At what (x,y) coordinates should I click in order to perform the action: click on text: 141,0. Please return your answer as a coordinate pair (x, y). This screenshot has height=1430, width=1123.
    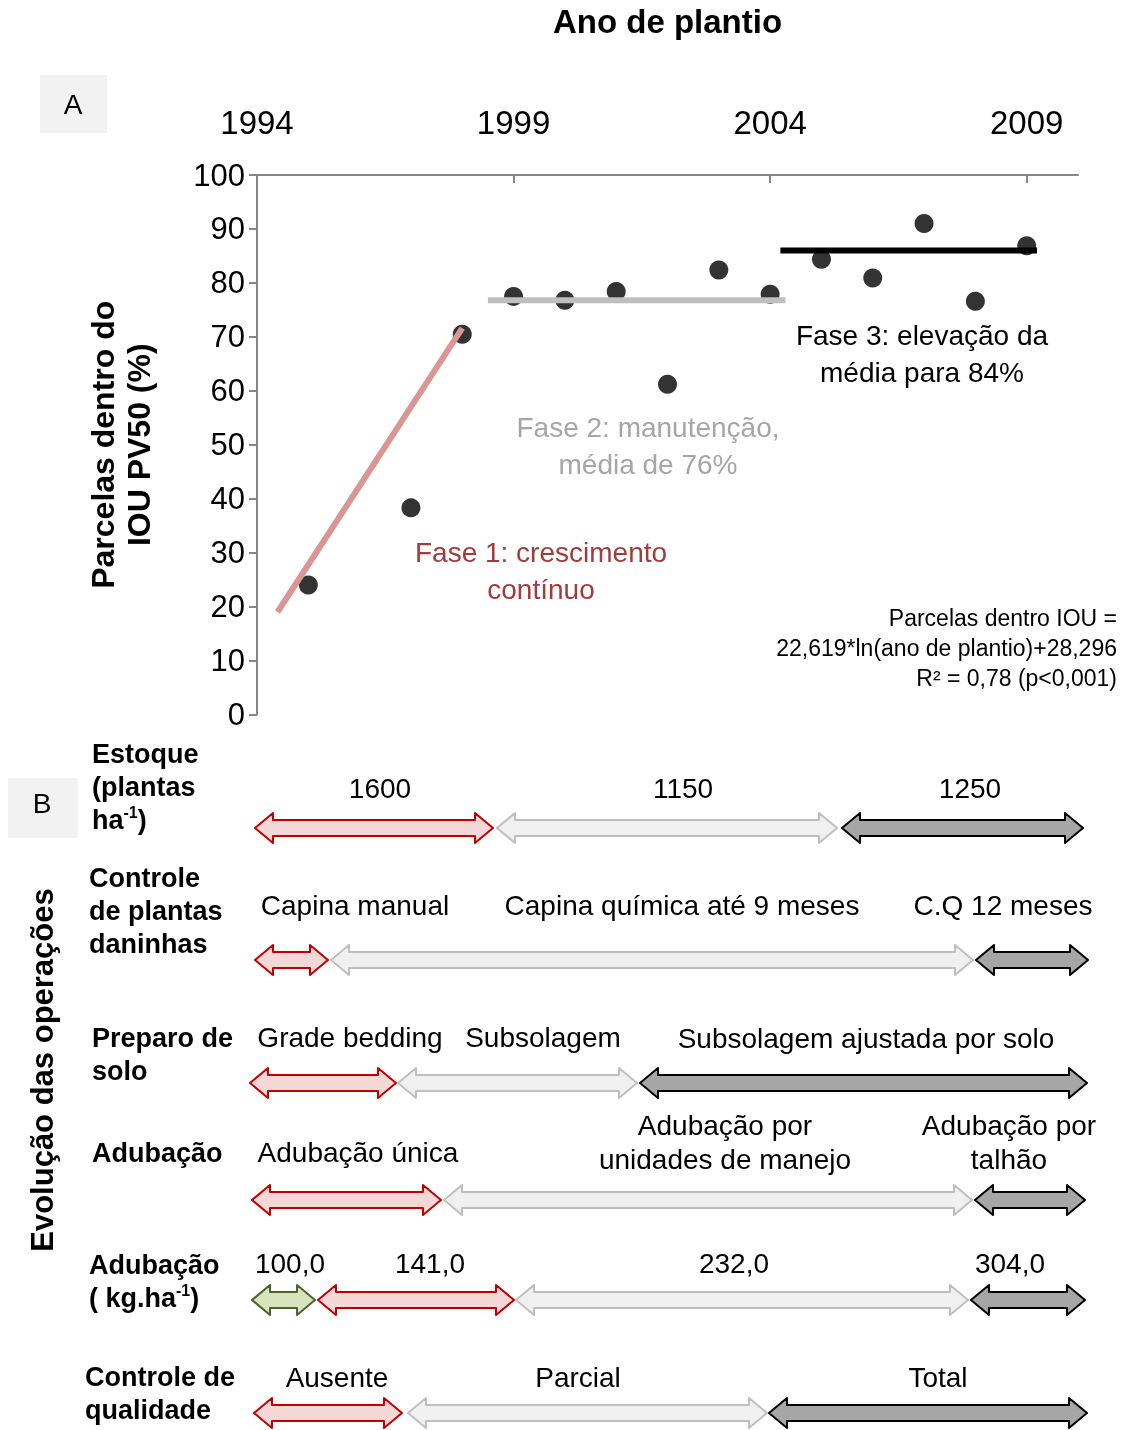
    Looking at the image, I should click on (430, 1264).